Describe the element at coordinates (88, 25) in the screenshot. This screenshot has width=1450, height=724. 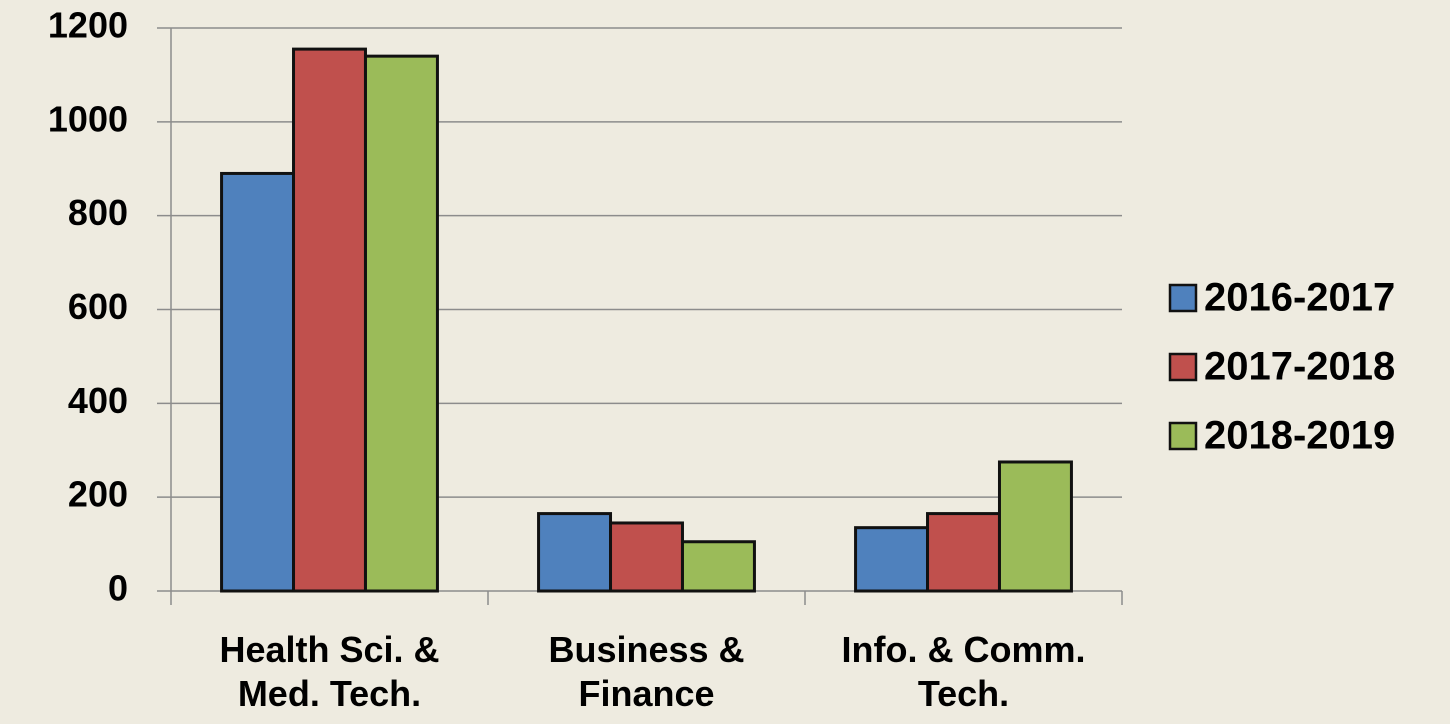
I see `y-tick-label: 1200` at that location.